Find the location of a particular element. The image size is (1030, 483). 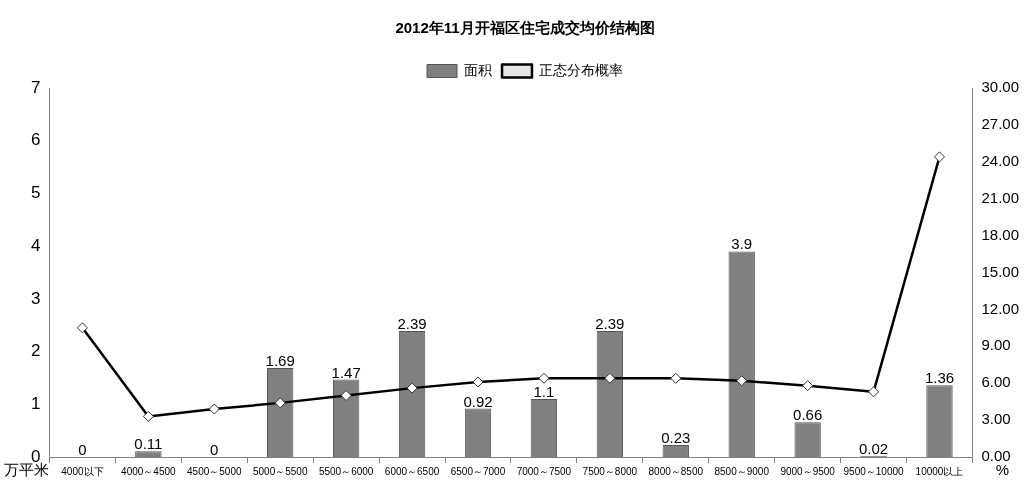

data-label: 0.02 is located at coordinates (873, 448).